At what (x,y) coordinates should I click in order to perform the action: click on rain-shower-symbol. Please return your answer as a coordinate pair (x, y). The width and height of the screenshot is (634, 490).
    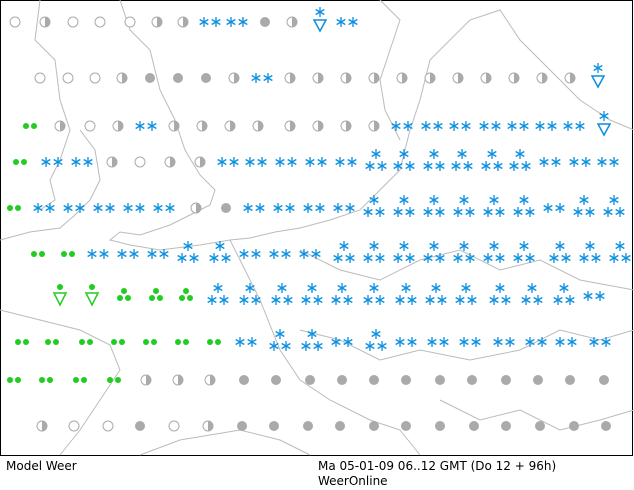
    Looking at the image, I should click on (60, 295).